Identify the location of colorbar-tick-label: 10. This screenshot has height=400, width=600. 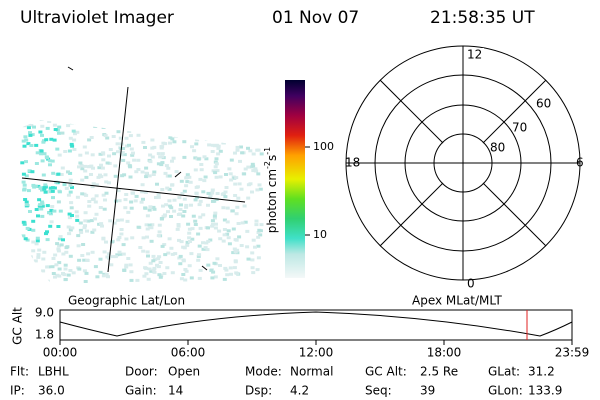
(320, 234).